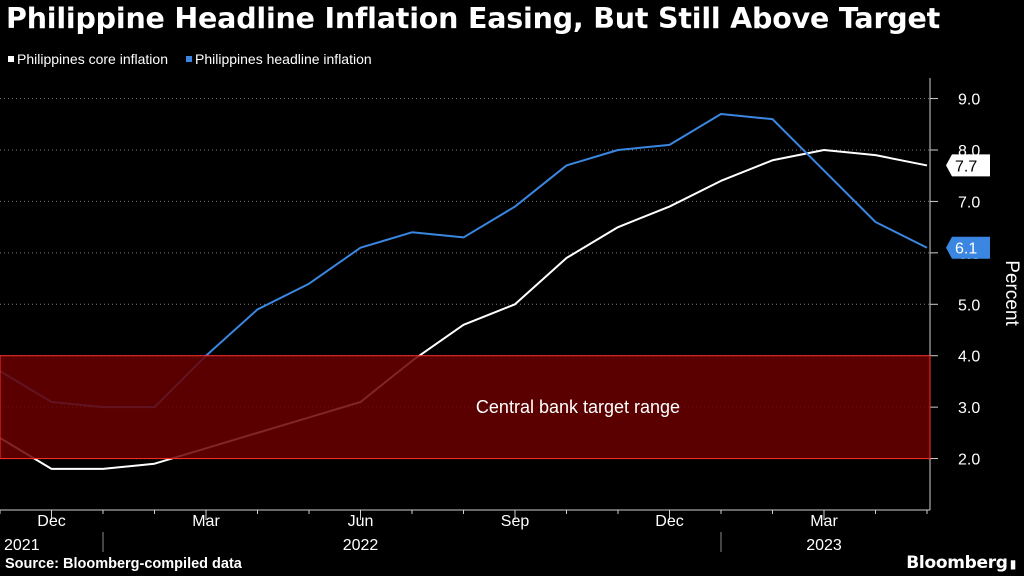 The image size is (1024, 576). Describe the element at coordinates (123, 564) in the screenshot. I see `source-note: Source: Bloomberg-compiled data` at that location.